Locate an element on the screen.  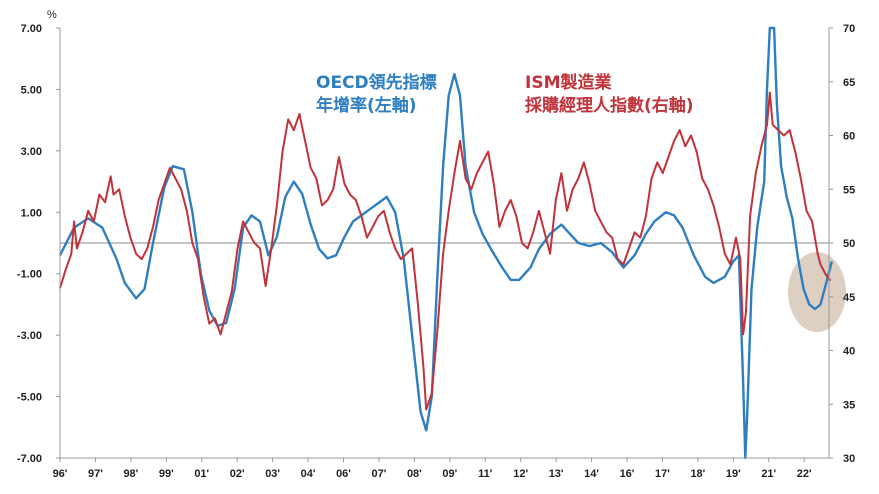
x-axis-tick-label: 14' is located at coordinates (591, 474).